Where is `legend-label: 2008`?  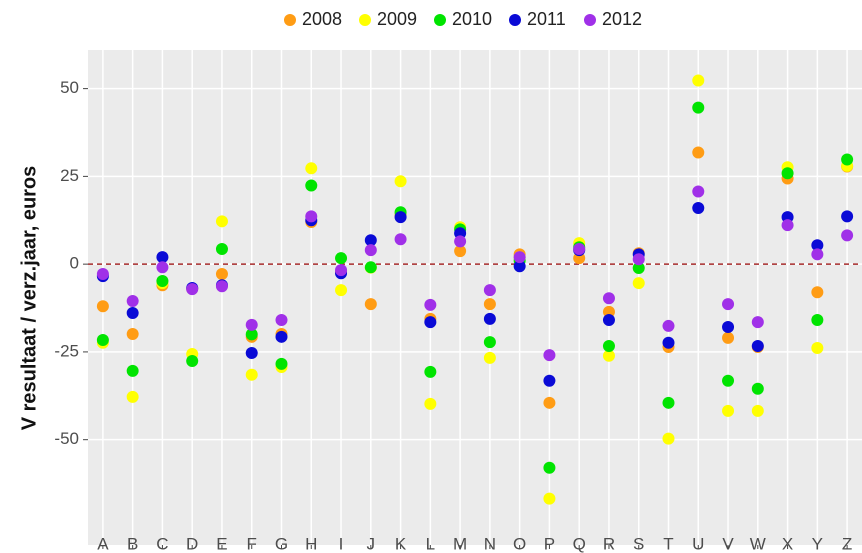 legend-label: 2008 is located at coordinates (322, 19).